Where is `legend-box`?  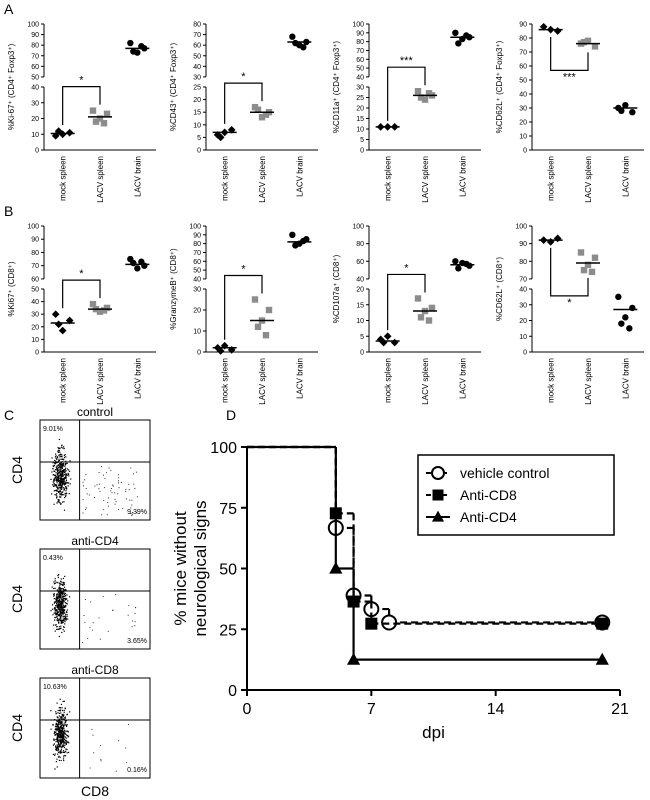
legend-box is located at coordinates (516, 495).